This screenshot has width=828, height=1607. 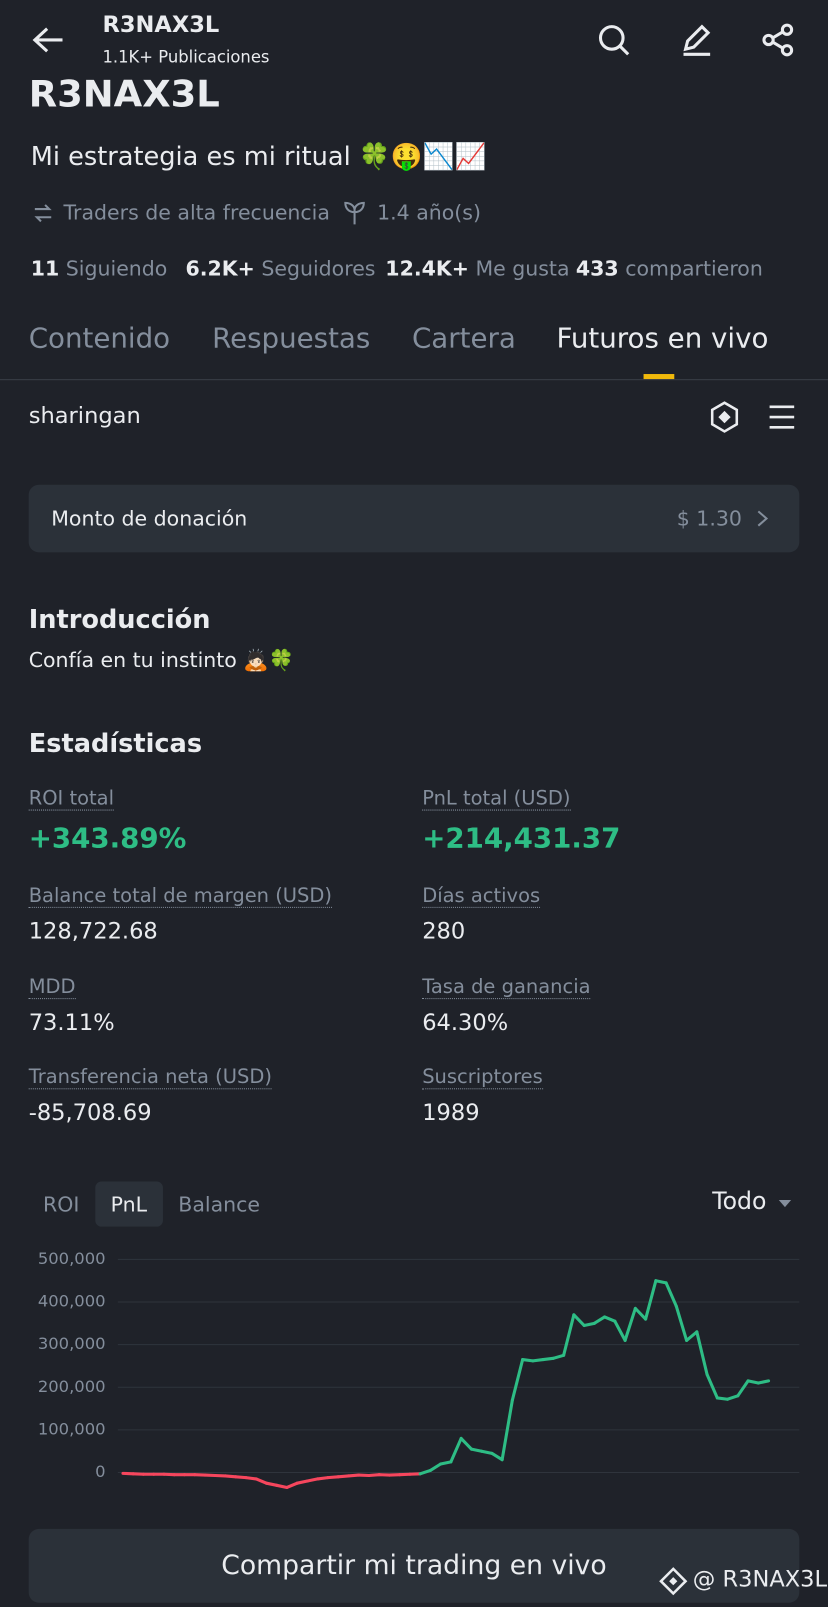 I want to click on stat-value: 11, so click(x=45, y=268).